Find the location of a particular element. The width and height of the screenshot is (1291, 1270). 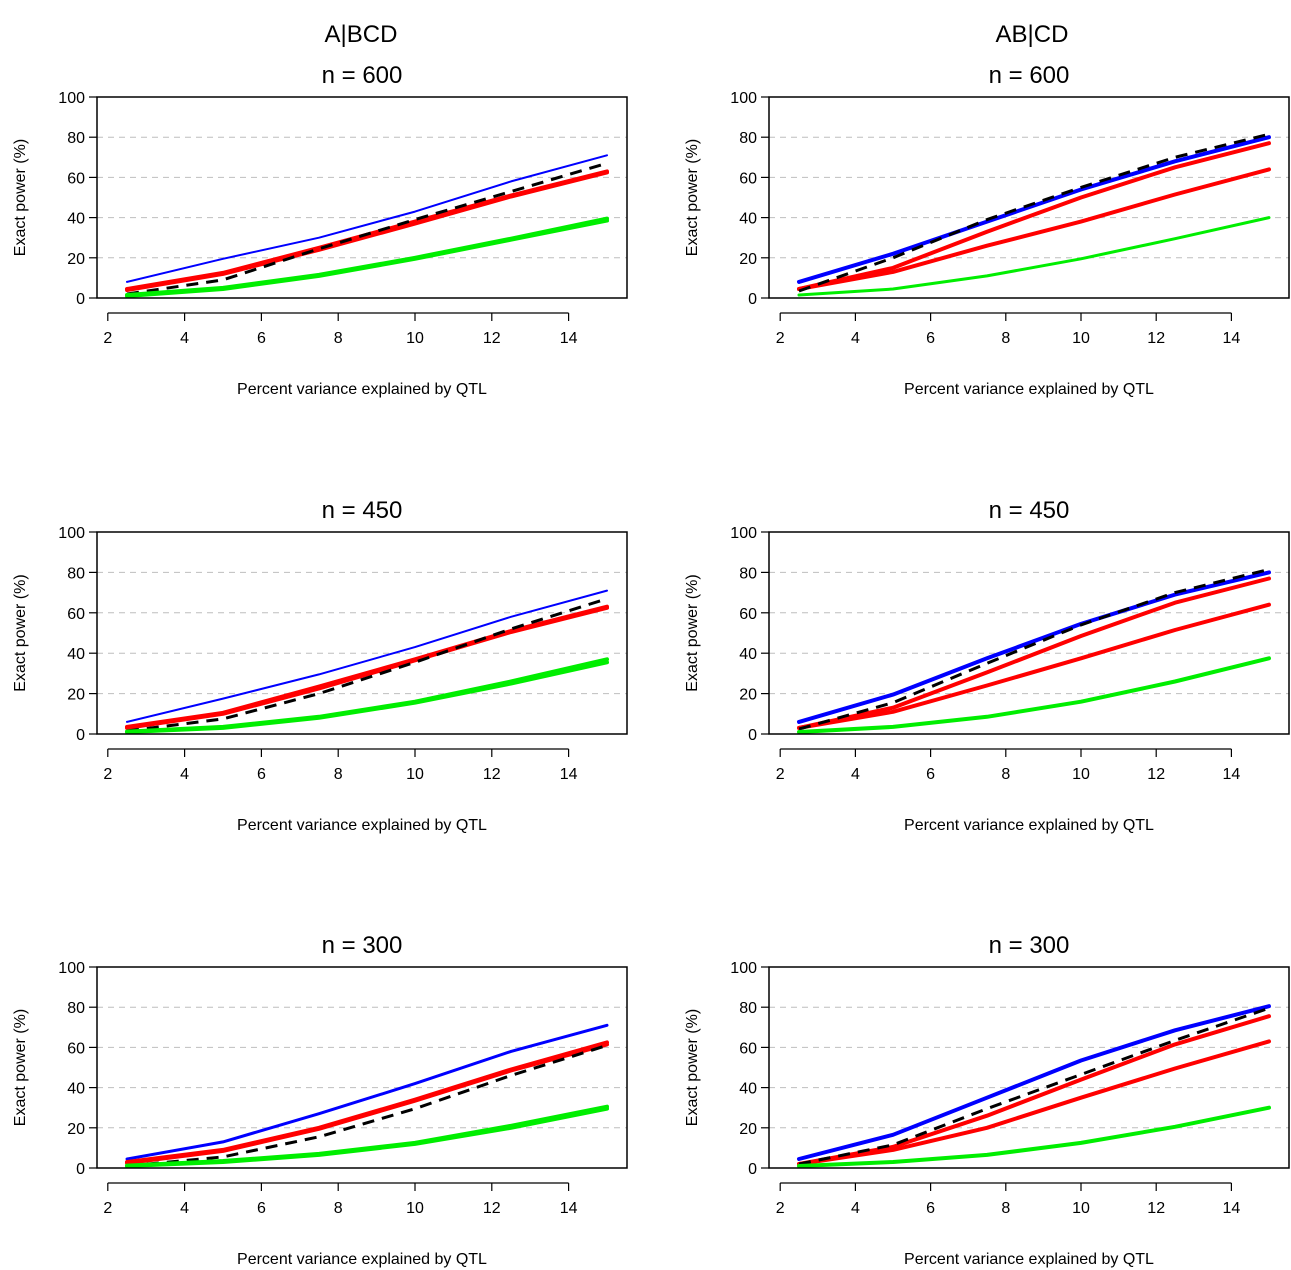

panel-title: n = 450 is located at coordinates (1029, 510).